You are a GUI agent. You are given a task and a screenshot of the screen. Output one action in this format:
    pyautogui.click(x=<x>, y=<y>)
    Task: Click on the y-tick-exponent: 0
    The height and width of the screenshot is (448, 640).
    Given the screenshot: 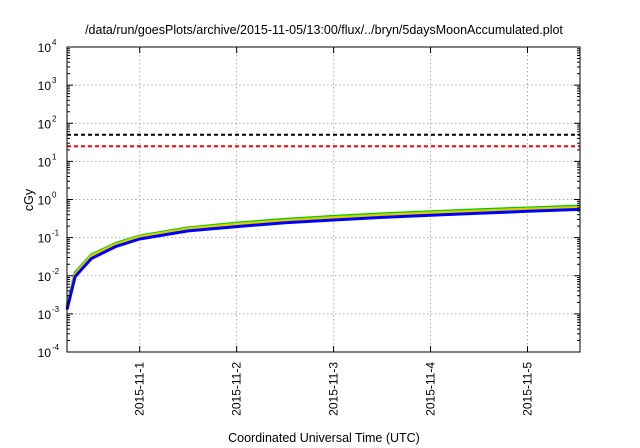 What is the action you would take?
    pyautogui.click(x=54, y=195)
    